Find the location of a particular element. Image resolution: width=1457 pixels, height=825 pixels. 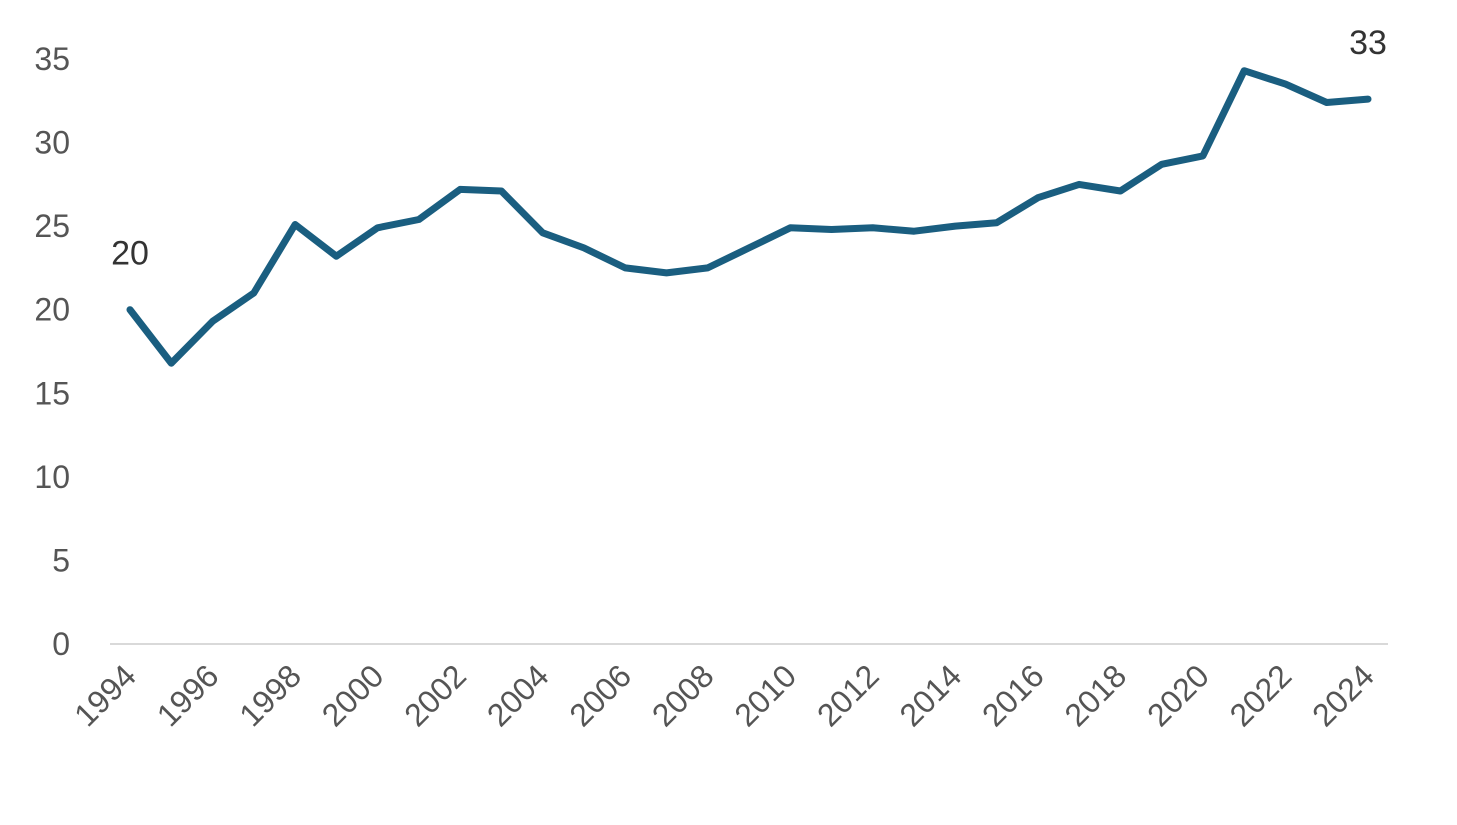

x-tick-label: 2016 is located at coordinates (1013, 695).